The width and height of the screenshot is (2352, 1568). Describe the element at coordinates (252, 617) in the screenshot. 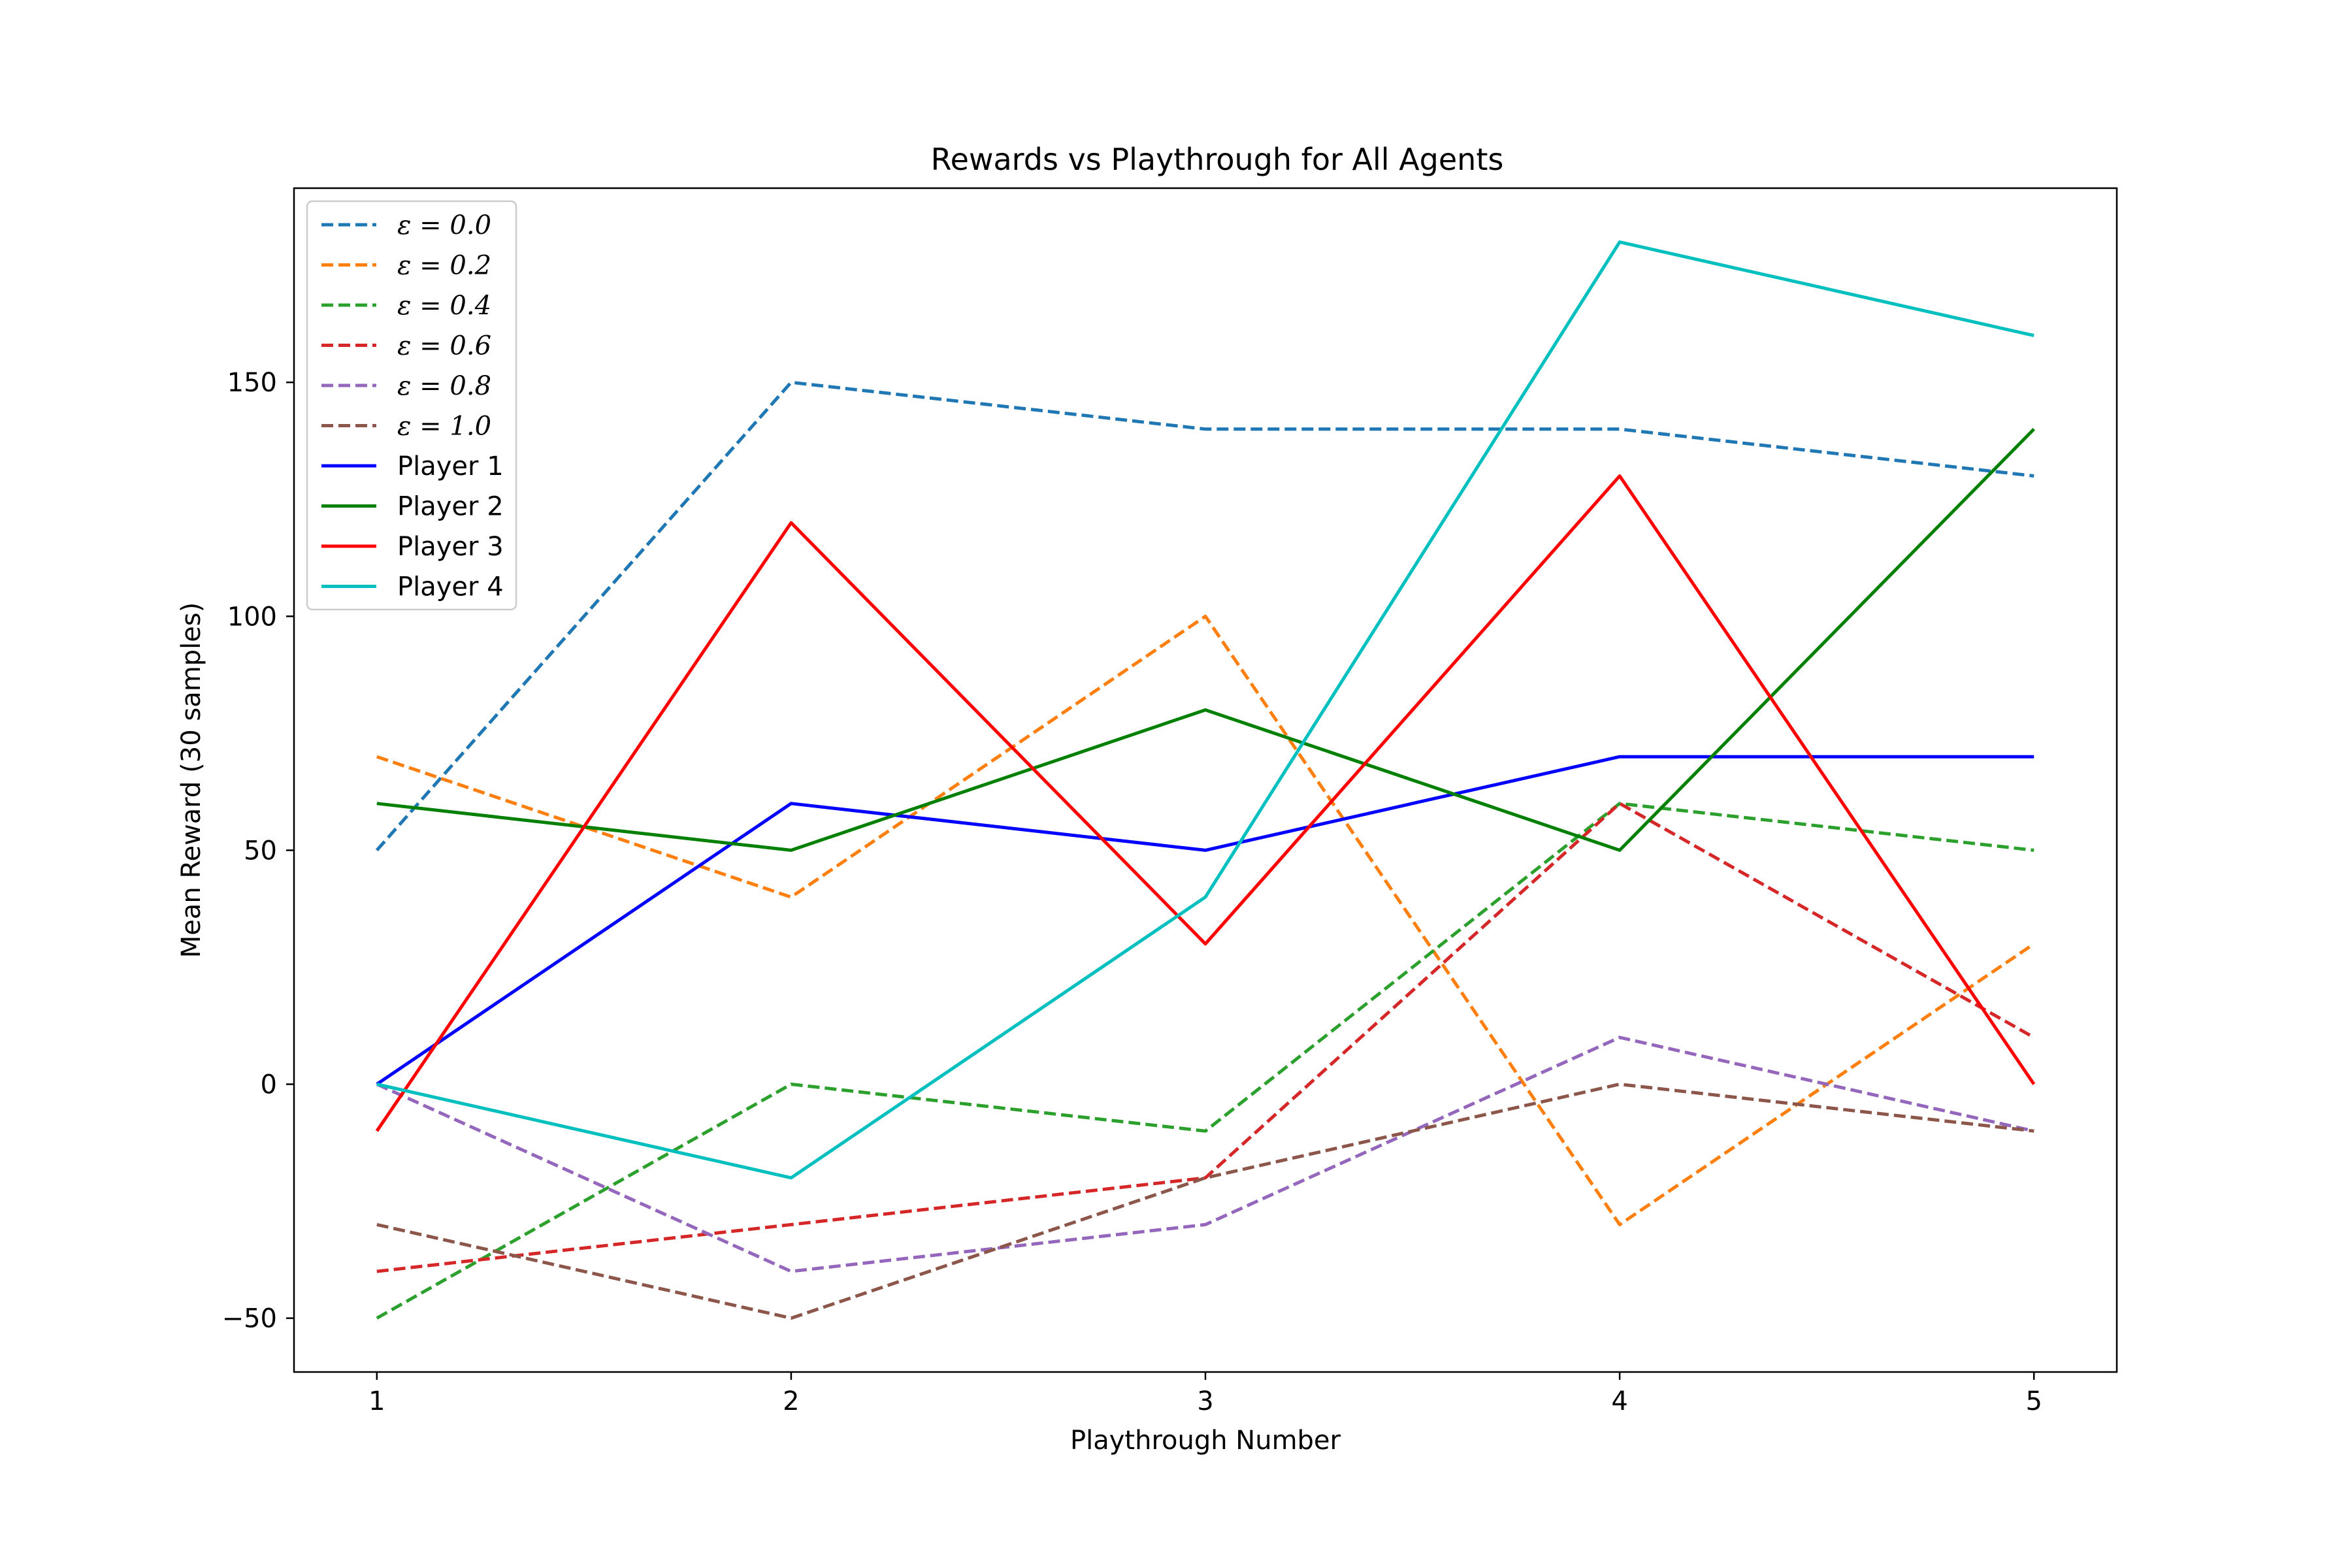

I see `y-tick-label: 100` at that location.